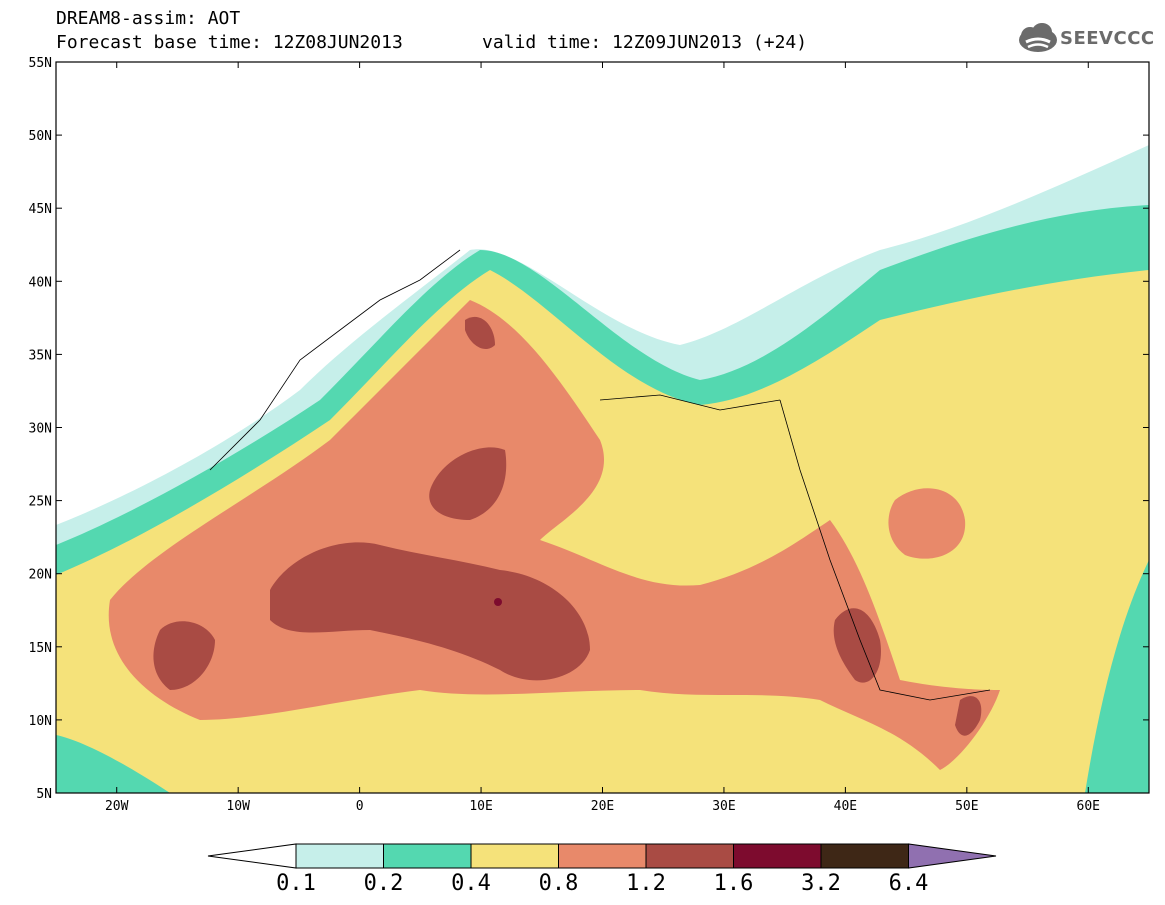 This screenshot has width=1165, height=905. Describe the element at coordinates (40, 575) in the screenshot. I see `lat-label: 20N` at that location.